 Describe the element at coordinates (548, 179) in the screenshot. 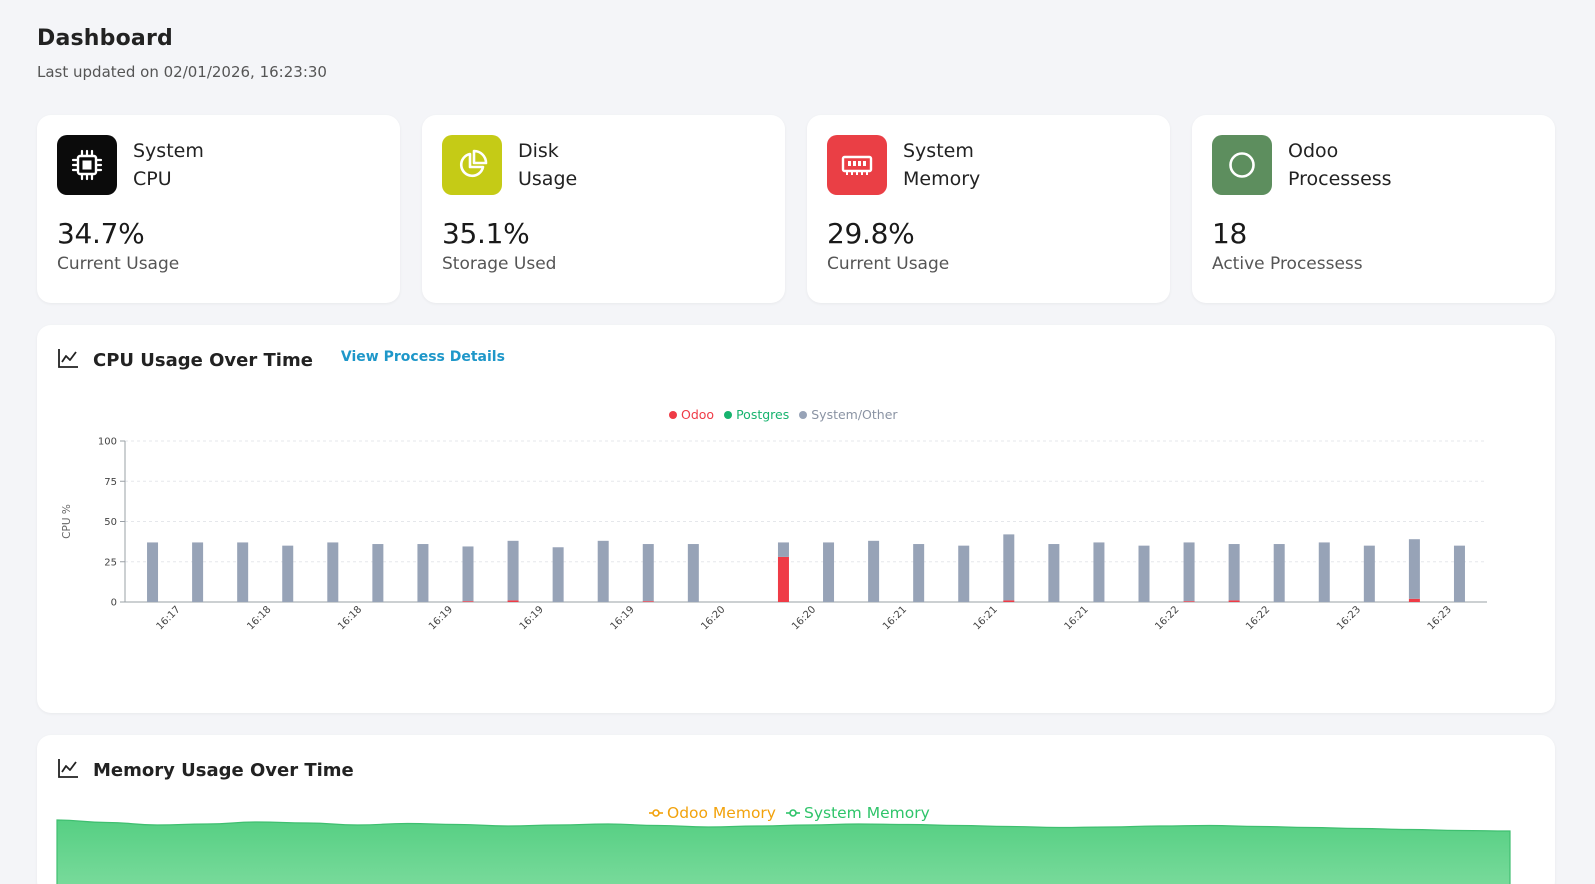

I see `card-title-line2: Usage` at that location.